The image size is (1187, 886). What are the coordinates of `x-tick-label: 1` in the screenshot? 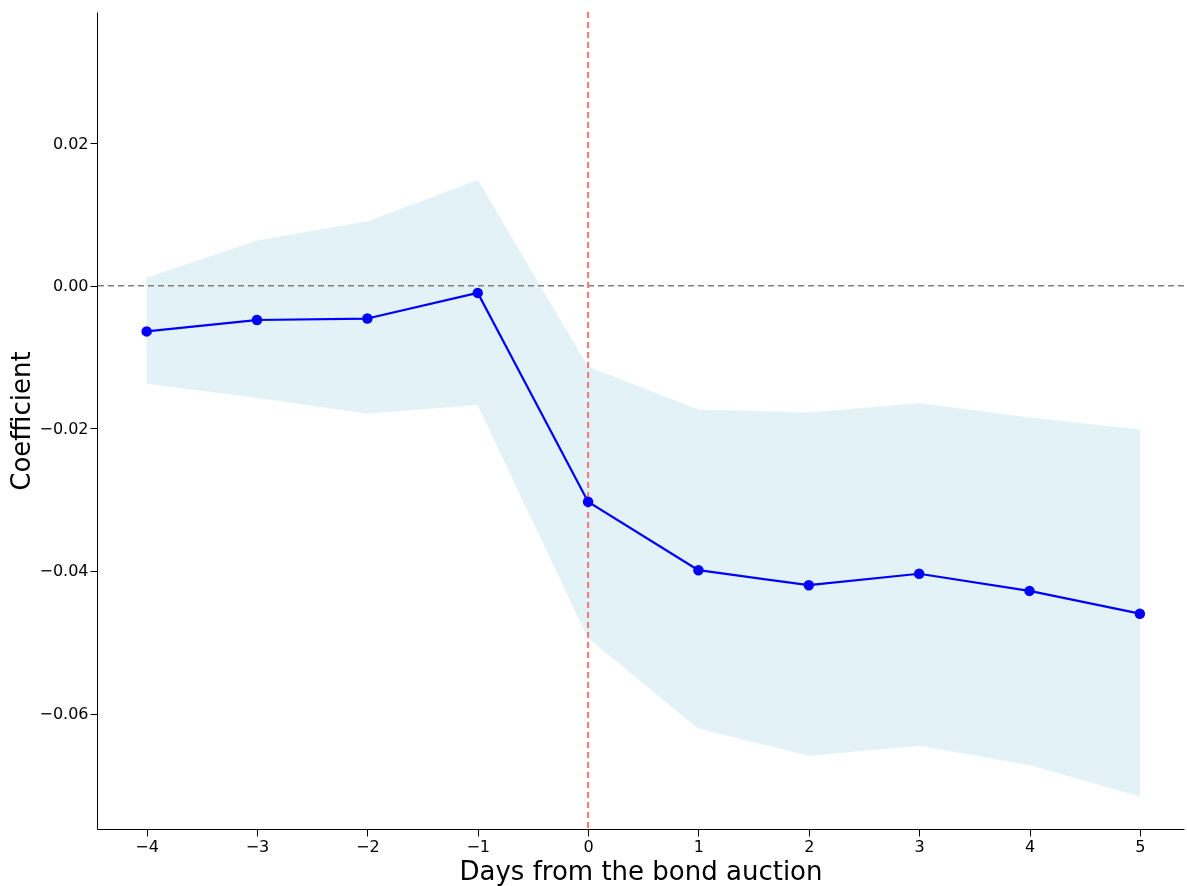 It's located at (699, 846).